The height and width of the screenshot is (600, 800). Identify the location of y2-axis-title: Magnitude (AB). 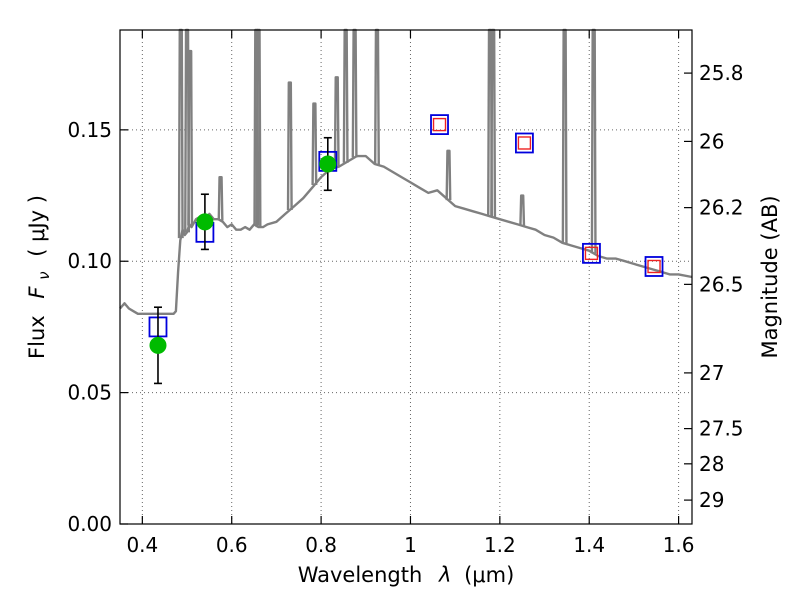
(770, 276).